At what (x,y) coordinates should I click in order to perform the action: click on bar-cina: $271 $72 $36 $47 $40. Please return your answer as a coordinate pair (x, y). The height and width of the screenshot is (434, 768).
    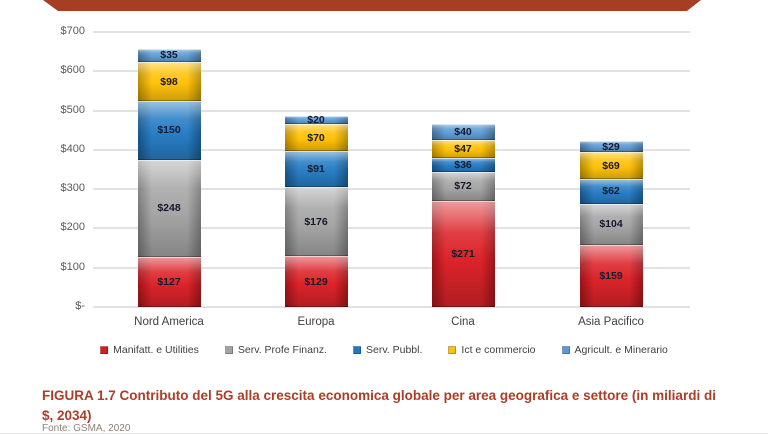
    Looking at the image, I should click on (463, 153).